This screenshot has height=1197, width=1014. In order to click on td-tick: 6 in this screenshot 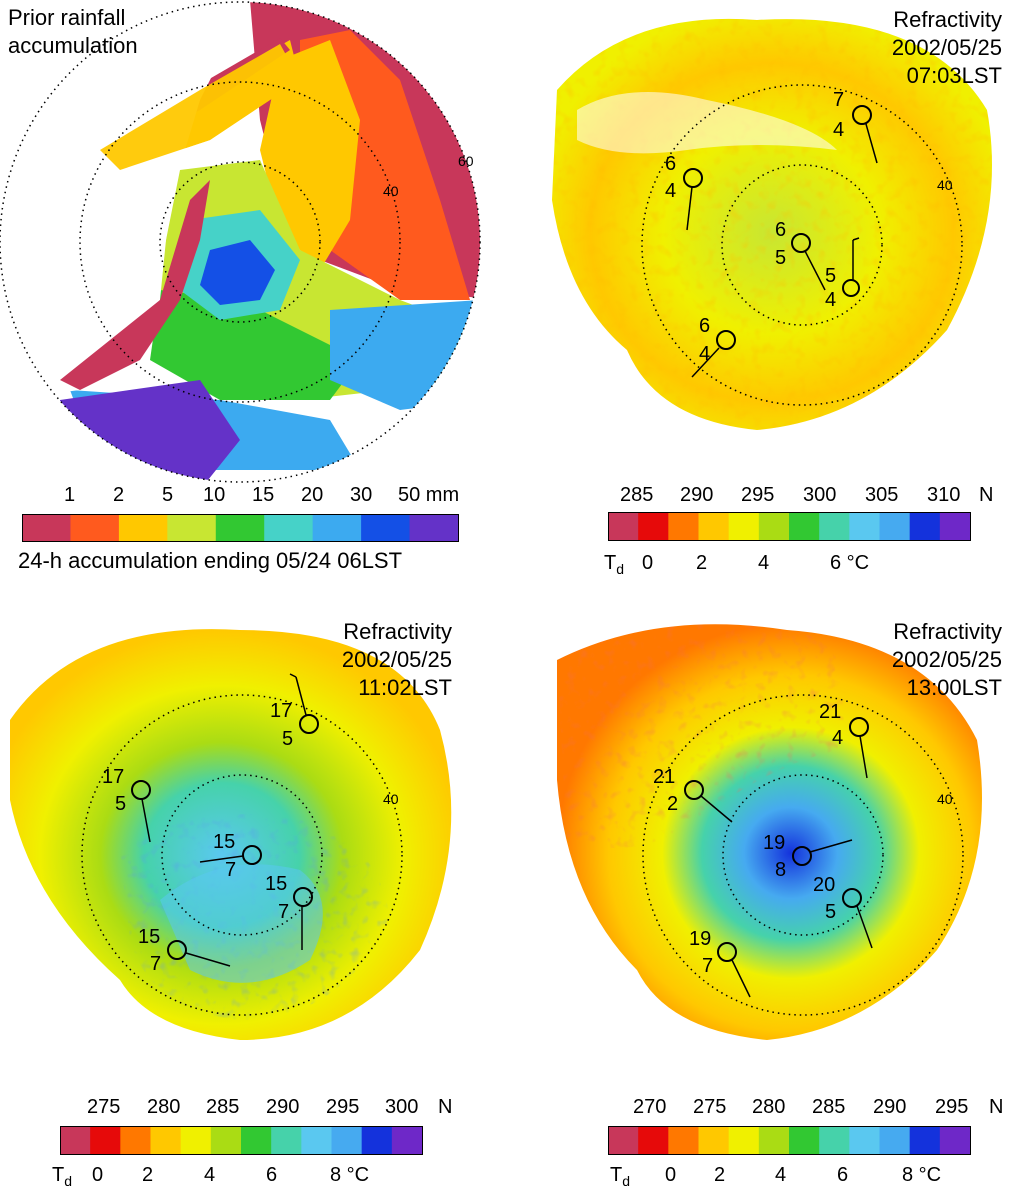, I will do `click(843, 1175)`.